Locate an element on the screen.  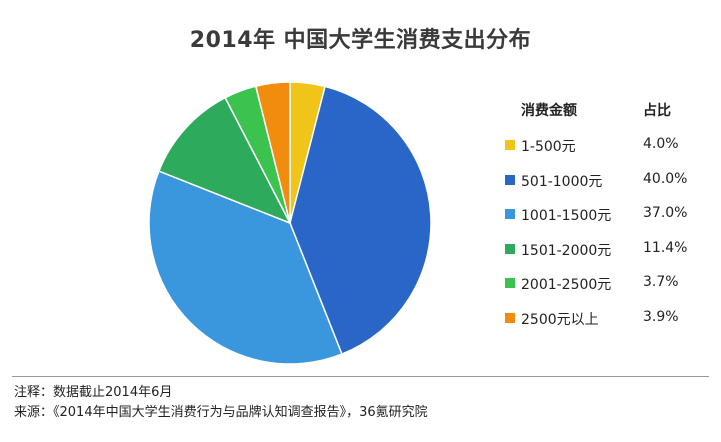
chart-title: 2014年 中国大学生消费支出分布 is located at coordinates (360, 40).